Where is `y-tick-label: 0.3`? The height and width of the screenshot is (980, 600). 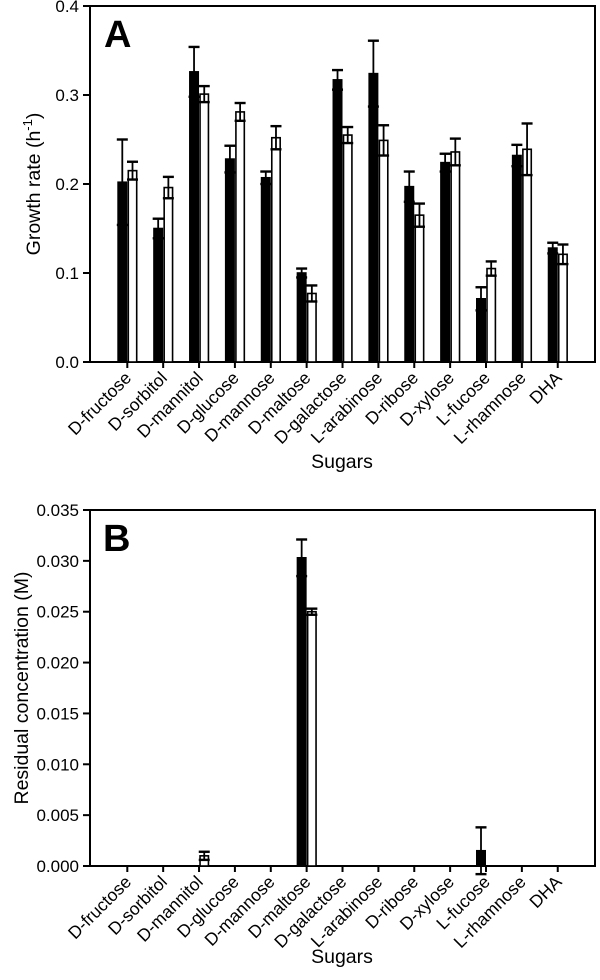 y-tick-label: 0.3 is located at coordinates (67, 95).